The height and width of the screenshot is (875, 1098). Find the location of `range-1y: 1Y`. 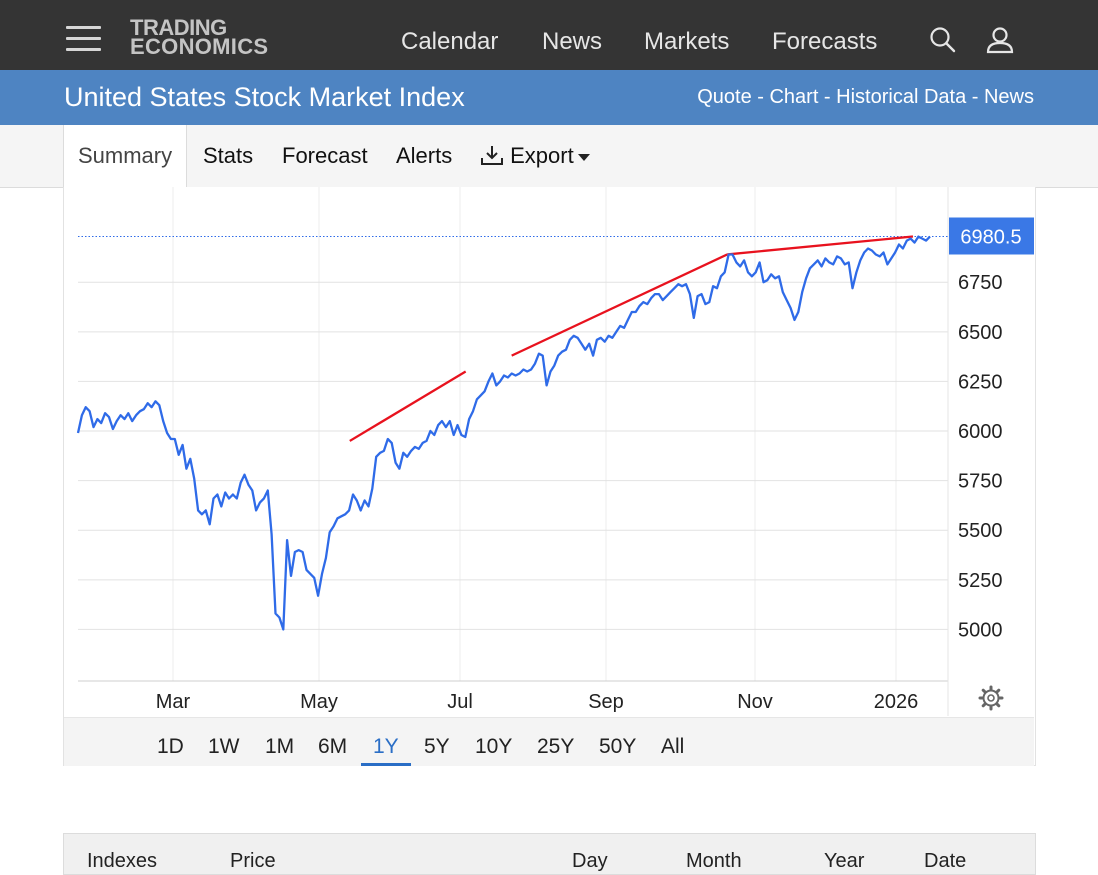

range-1y: 1Y is located at coordinates (386, 746).